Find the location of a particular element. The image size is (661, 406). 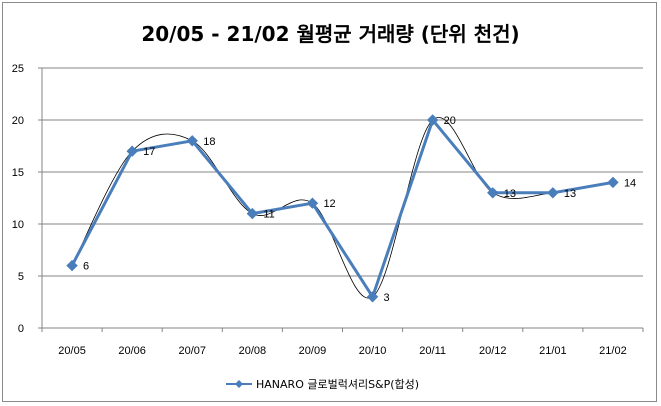

y-tick-label: 0 is located at coordinates (21, 329).